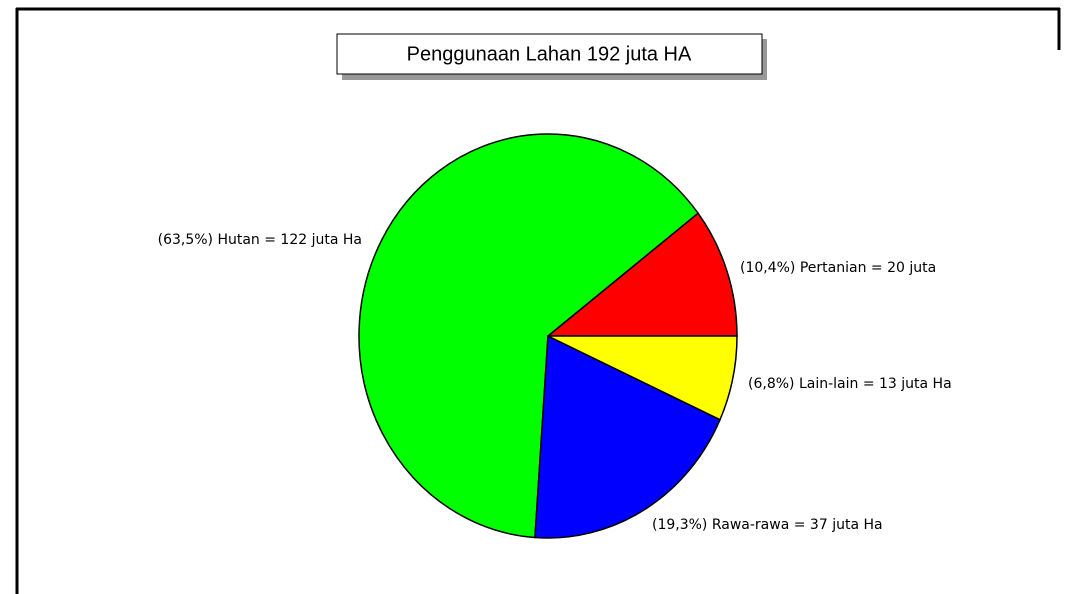  Describe the element at coordinates (260, 240) in the screenshot. I see `slice-label: (63,5%) Hutan = 122 juta Ha` at that location.